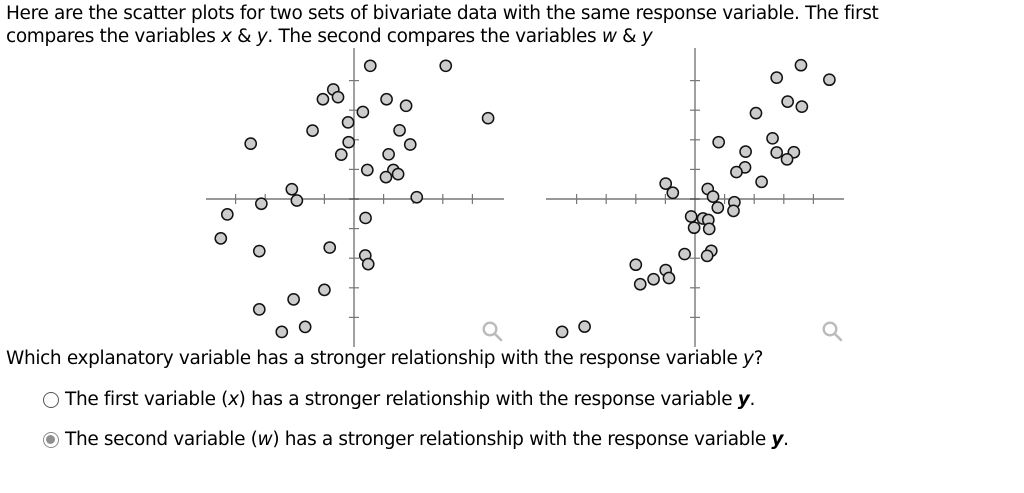 The width and height of the screenshot is (1024, 493). I want to click on intro-text-part: . The second compares the variables, so click(434, 36).